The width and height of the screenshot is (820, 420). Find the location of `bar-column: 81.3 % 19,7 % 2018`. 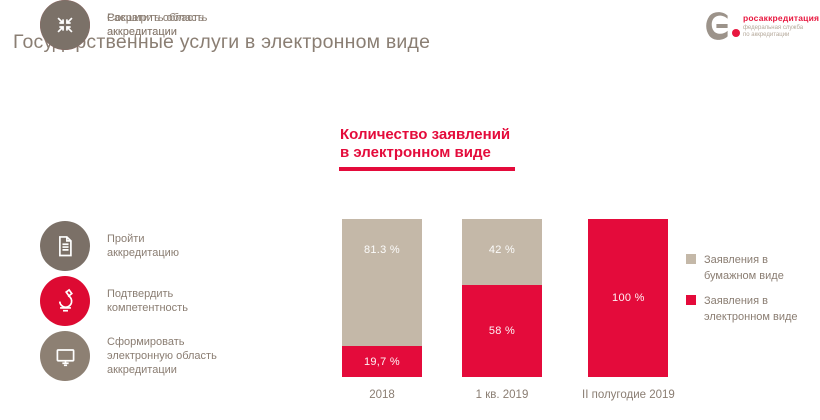

bar-column: 81.3 % 19,7 % 2018 is located at coordinates (382, 310).